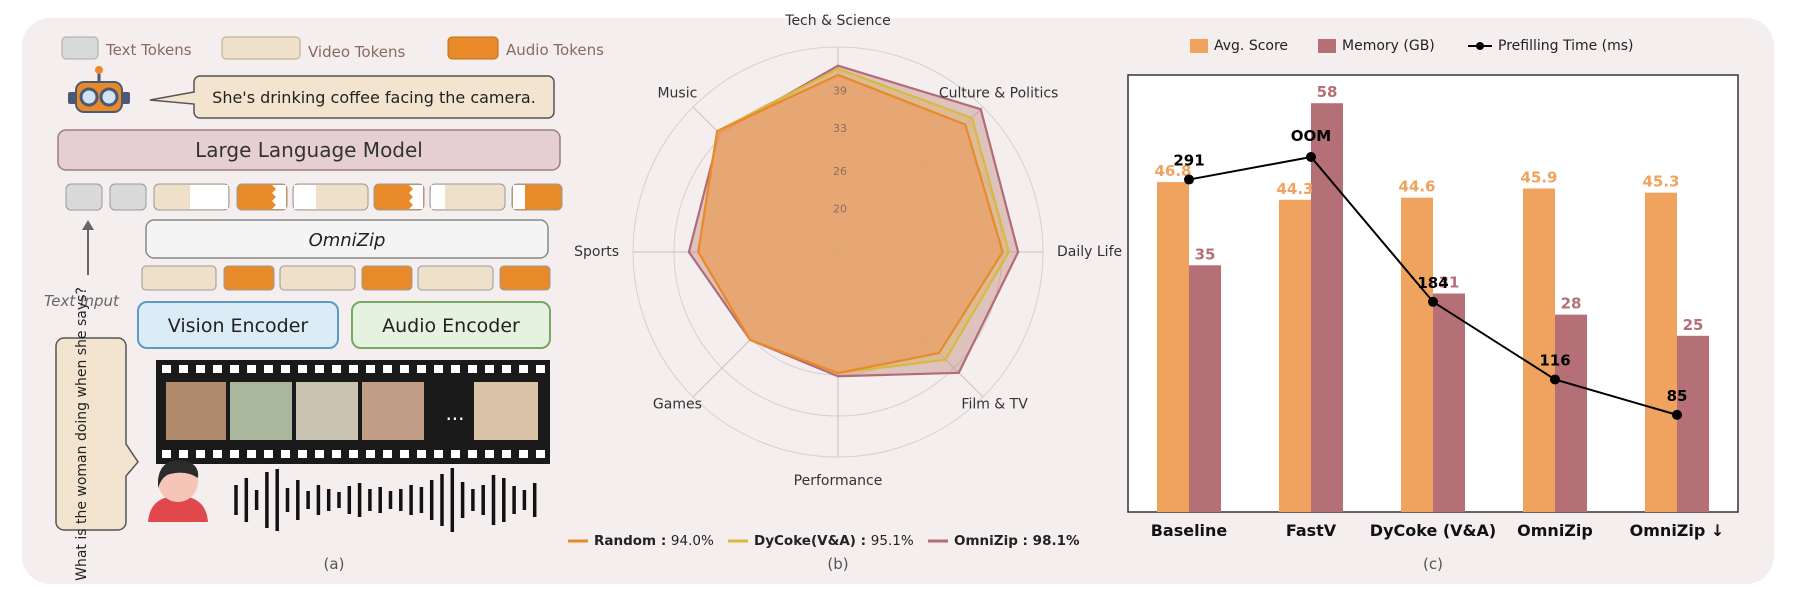 The image size is (1800, 599). Describe the element at coordinates (1677, 530) in the screenshot. I see `bar-category-label: OmniZip ↓` at that location.